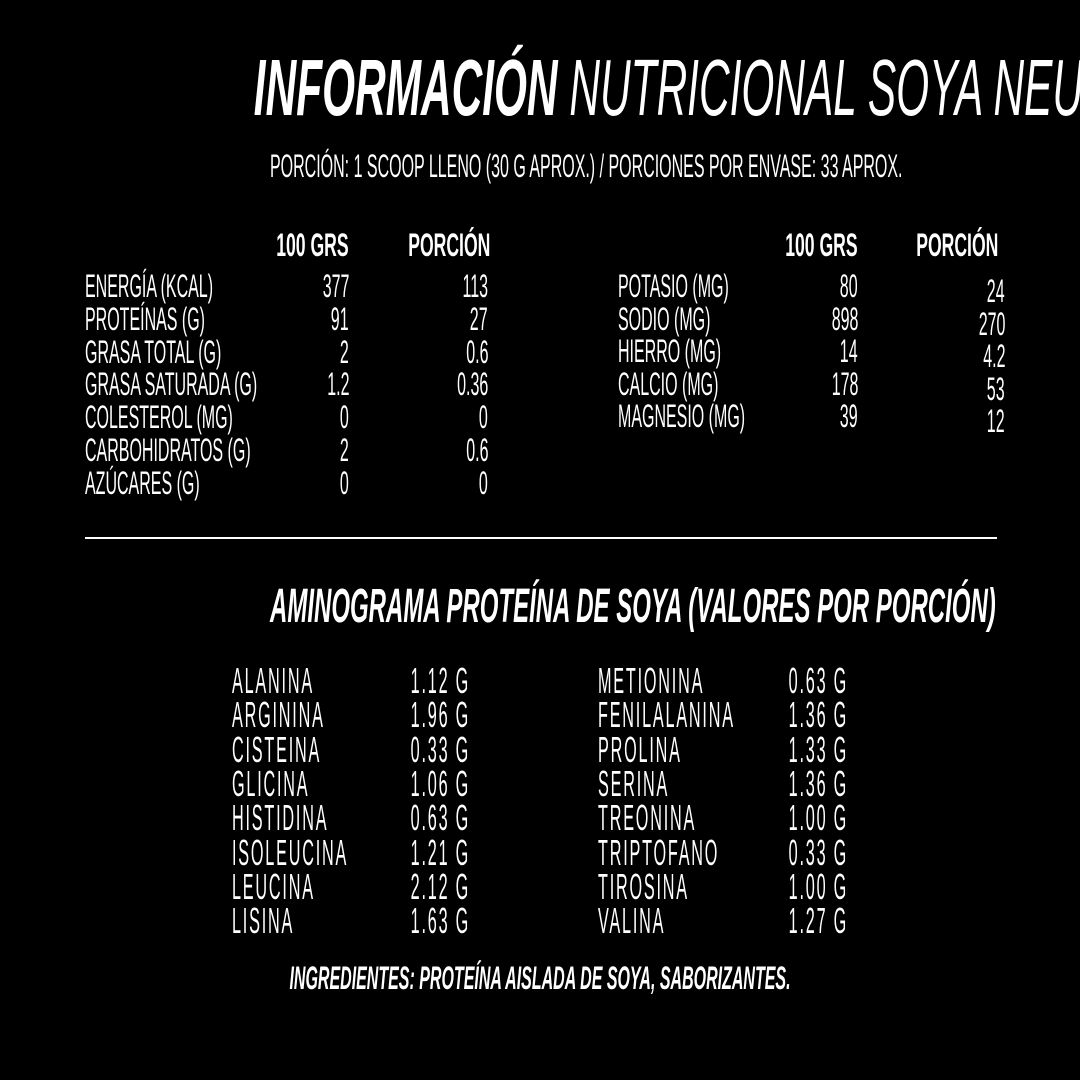 This screenshot has width=1080, height=1080. What do you see at coordinates (440, 886) in the screenshot?
I see `amino-value: 2.12 G` at bounding box center [440, 886].